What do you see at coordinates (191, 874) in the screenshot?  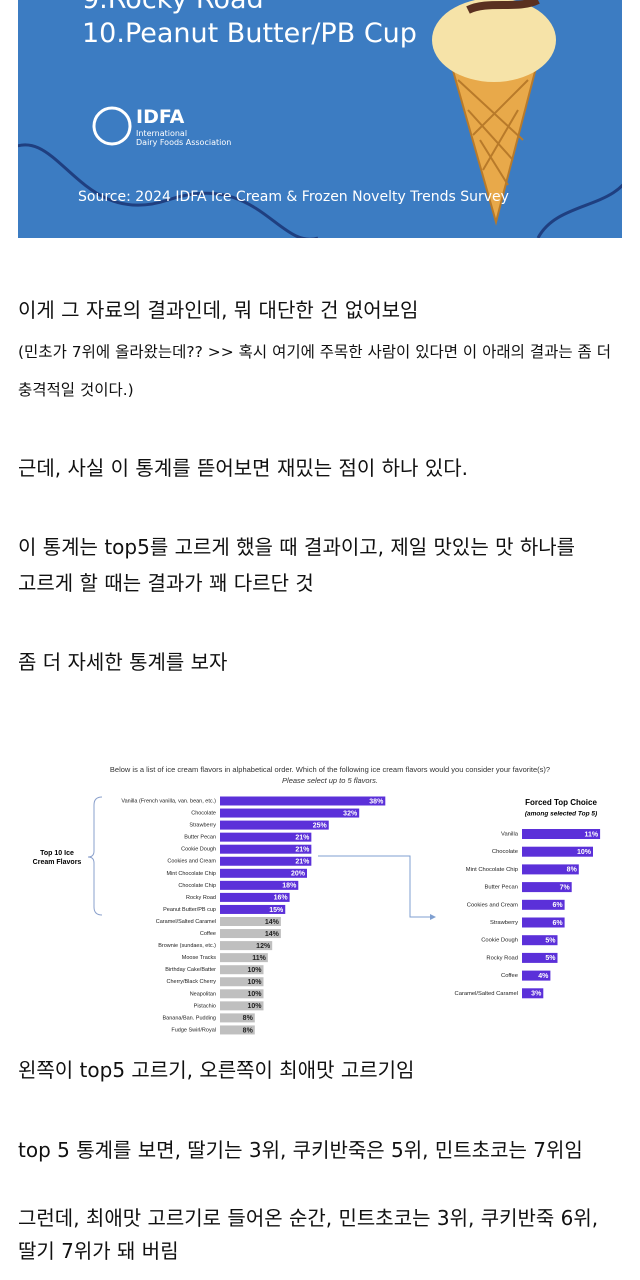 I see `bar-label: Mint Chocolate Chip` at bounding box center [191, 874].